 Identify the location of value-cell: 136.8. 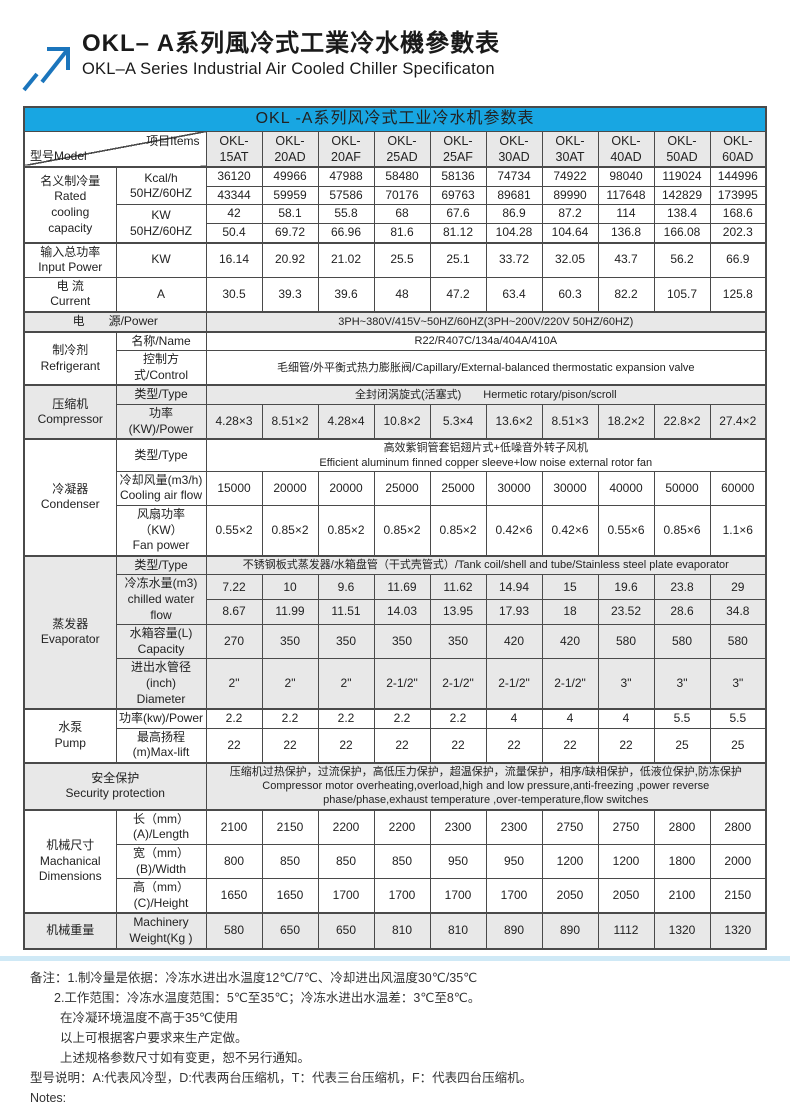
(626, 233).